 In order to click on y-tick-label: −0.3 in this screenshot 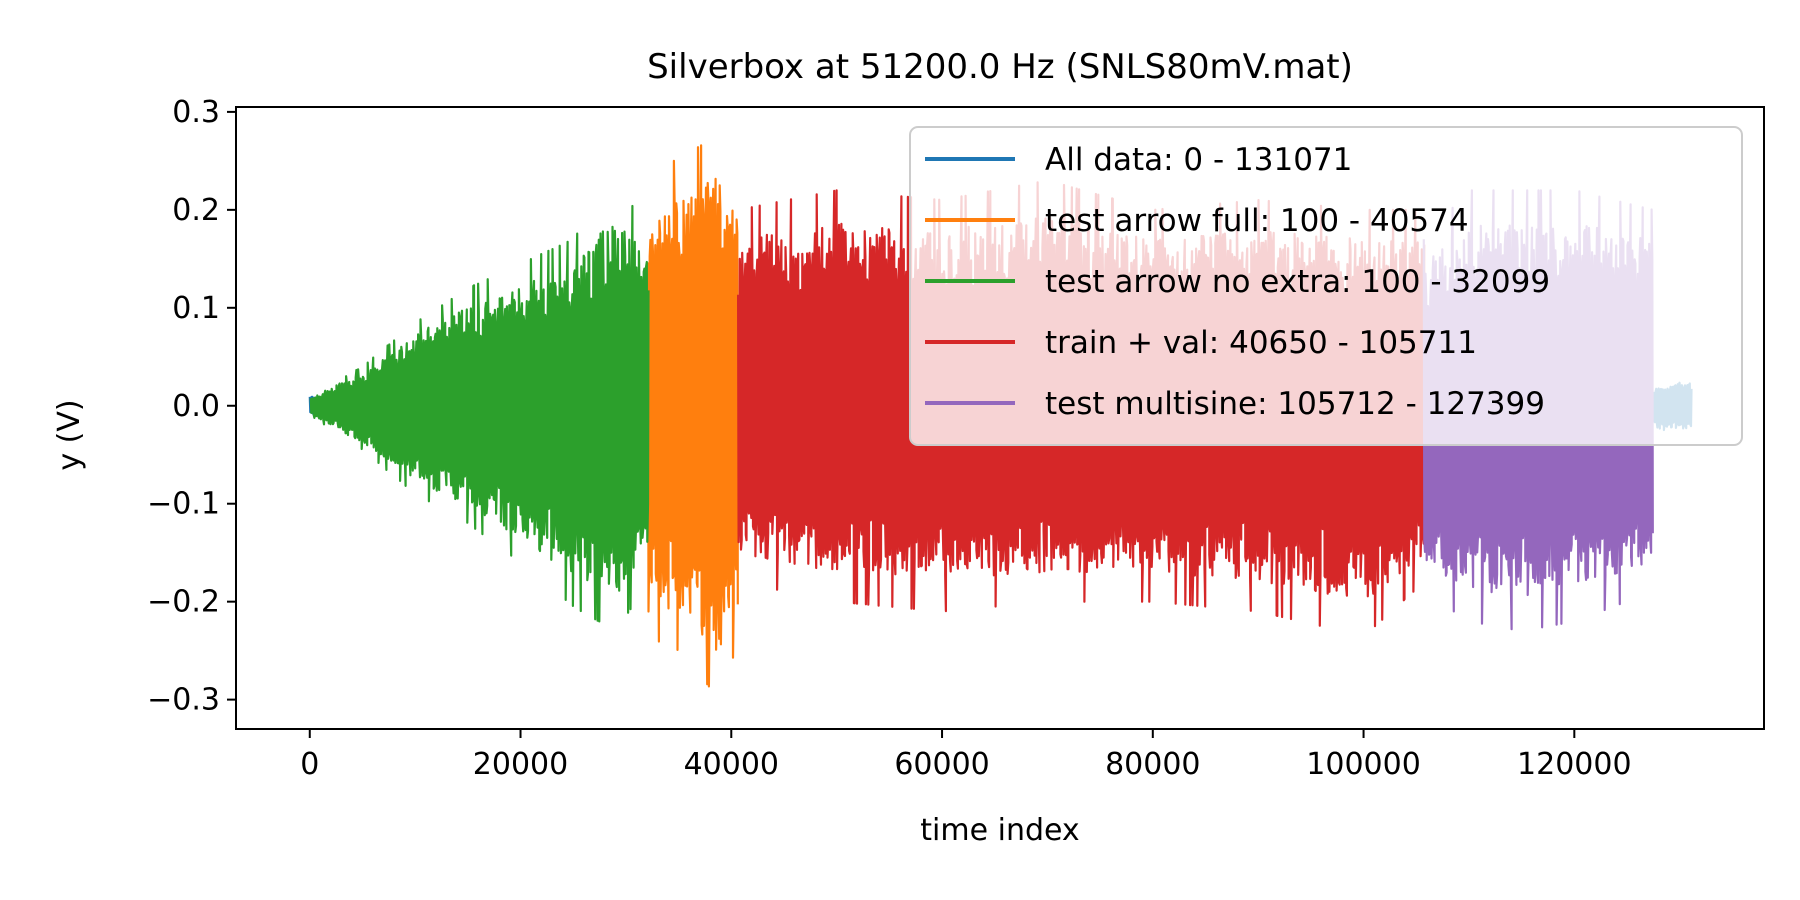, I will do `click(183, 700)`.